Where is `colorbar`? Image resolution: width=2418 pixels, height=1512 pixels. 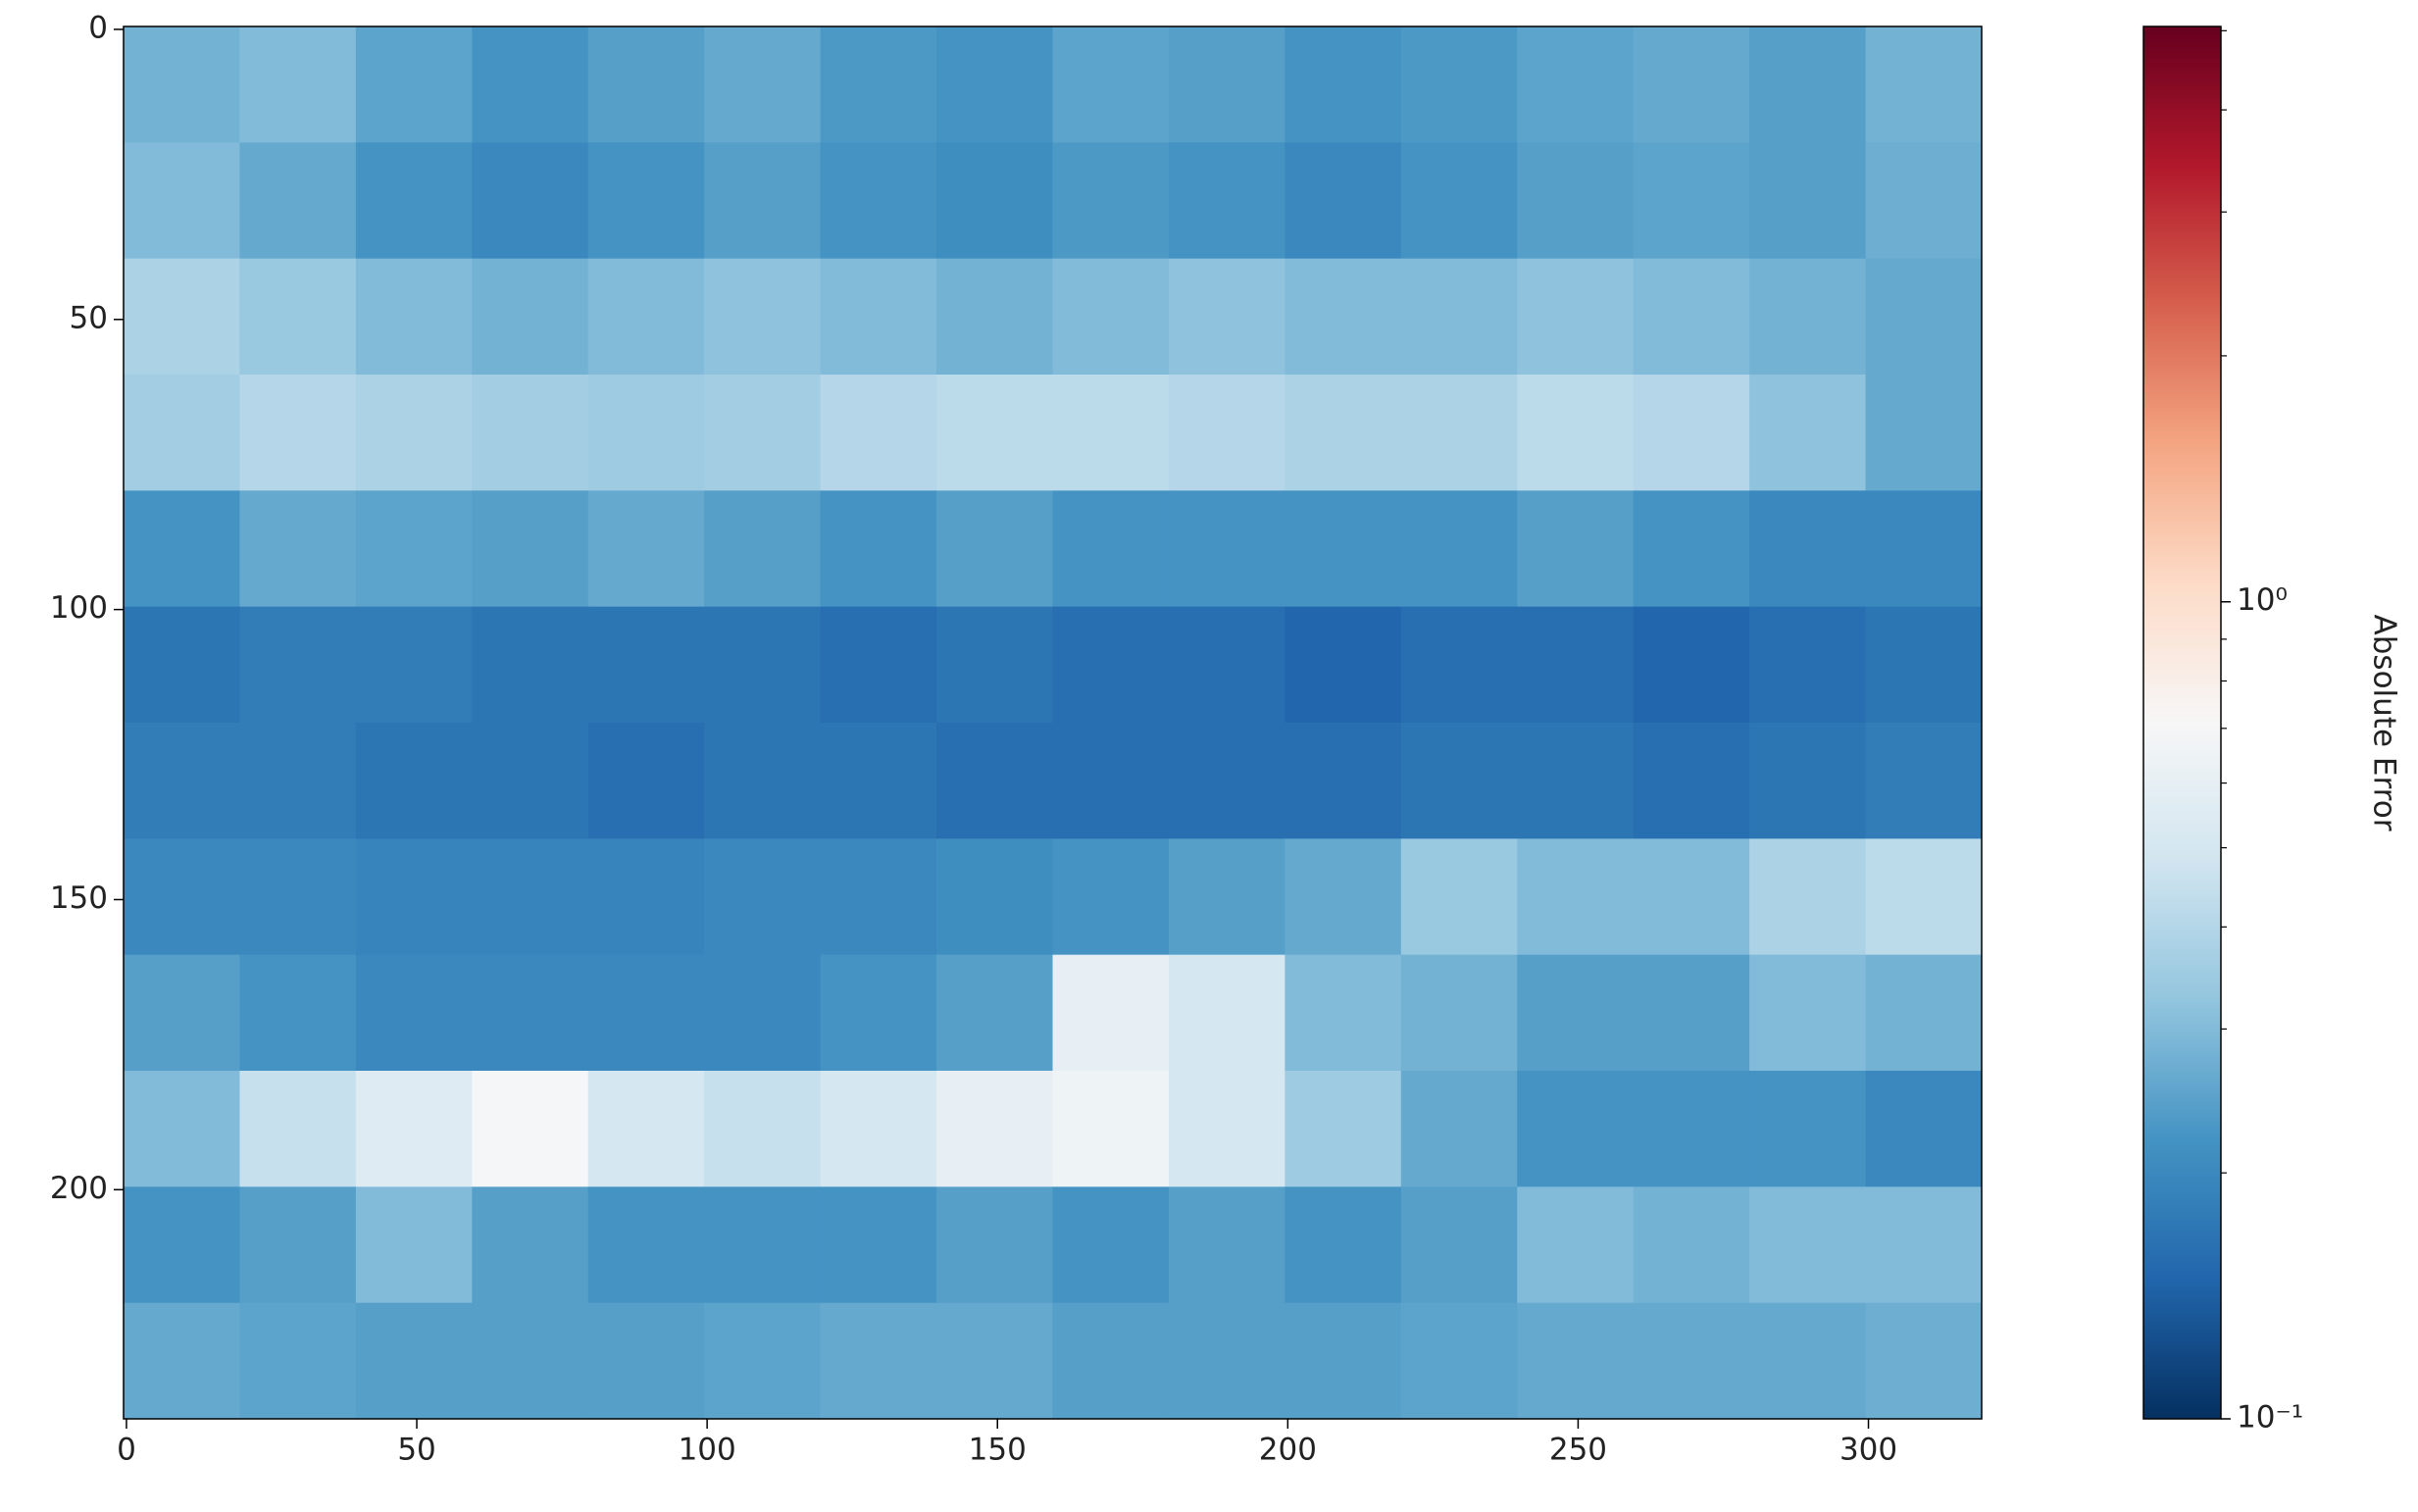
colorbar is located at coordinates (2182, 722).